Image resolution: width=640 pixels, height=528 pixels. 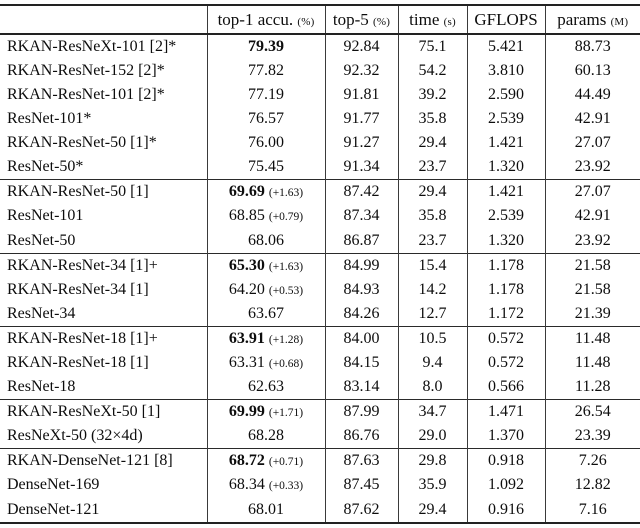 I want to click on top1-value: 69.69, so click(x=246, y=192).